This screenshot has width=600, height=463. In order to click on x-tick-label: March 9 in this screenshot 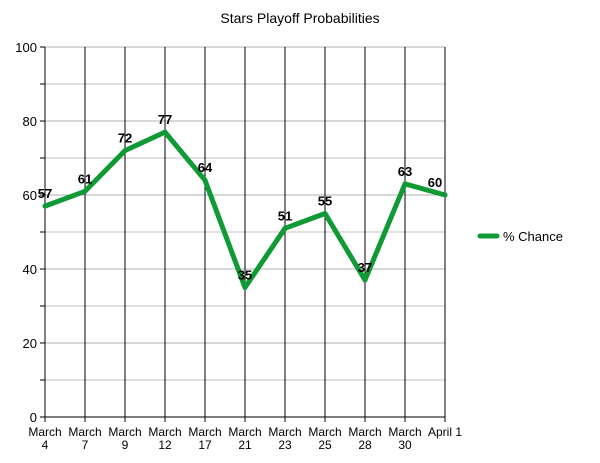, I will do `click(124, 438)`.